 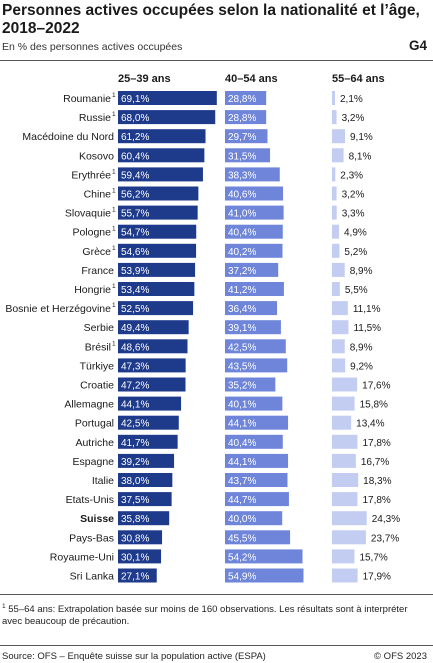 I want to click on value-label: 38,3%, so click(x=242, y=175).